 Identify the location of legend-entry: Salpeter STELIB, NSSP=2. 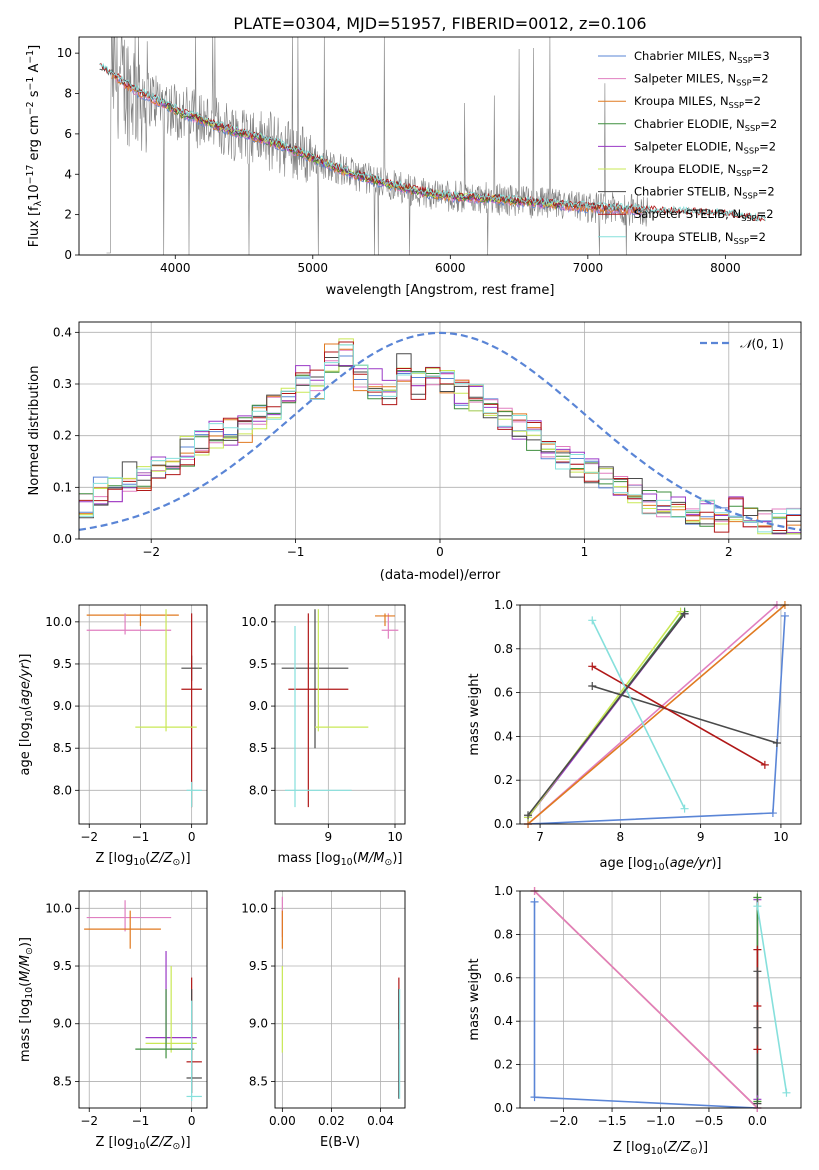
(704, 215).